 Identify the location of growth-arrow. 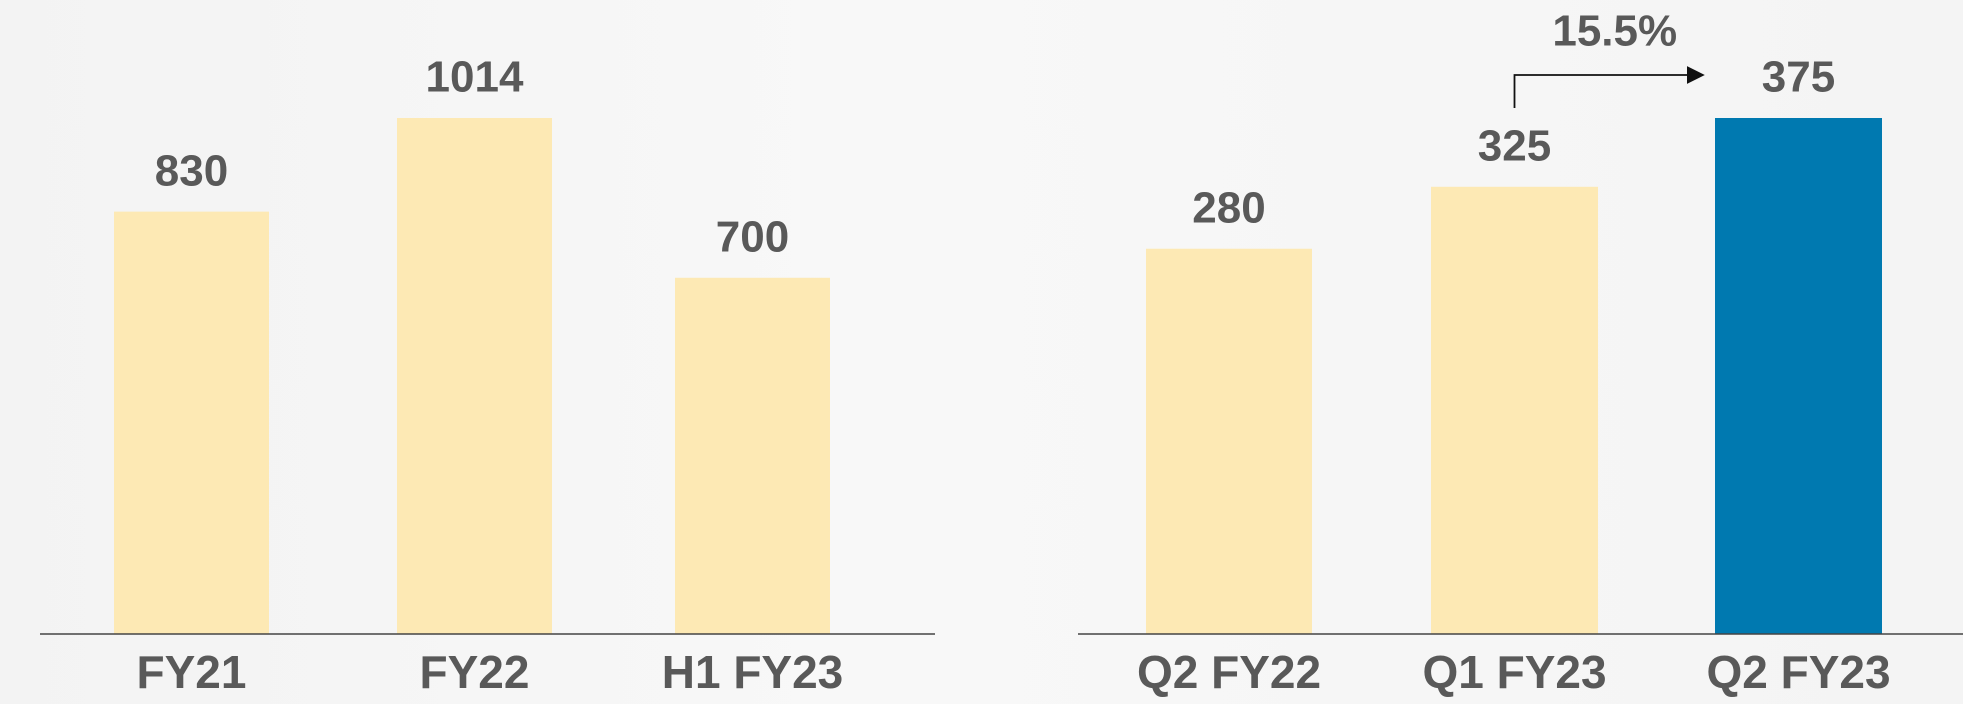
(1609, 87).